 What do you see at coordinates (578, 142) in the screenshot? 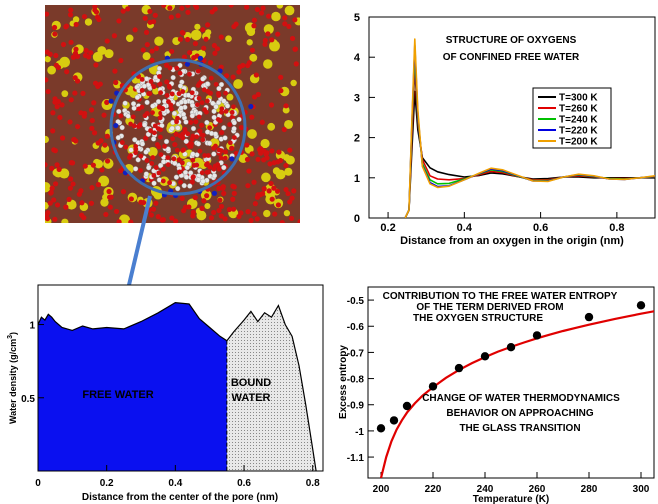
I see `rdf-legend-label: T=200 K` at bounding box center [578, 142].